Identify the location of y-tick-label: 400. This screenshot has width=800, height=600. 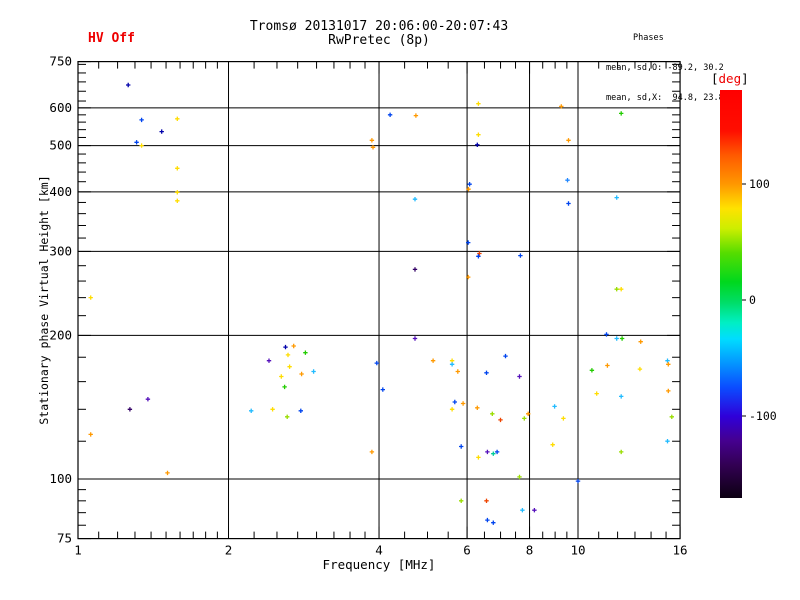
(60, 191).